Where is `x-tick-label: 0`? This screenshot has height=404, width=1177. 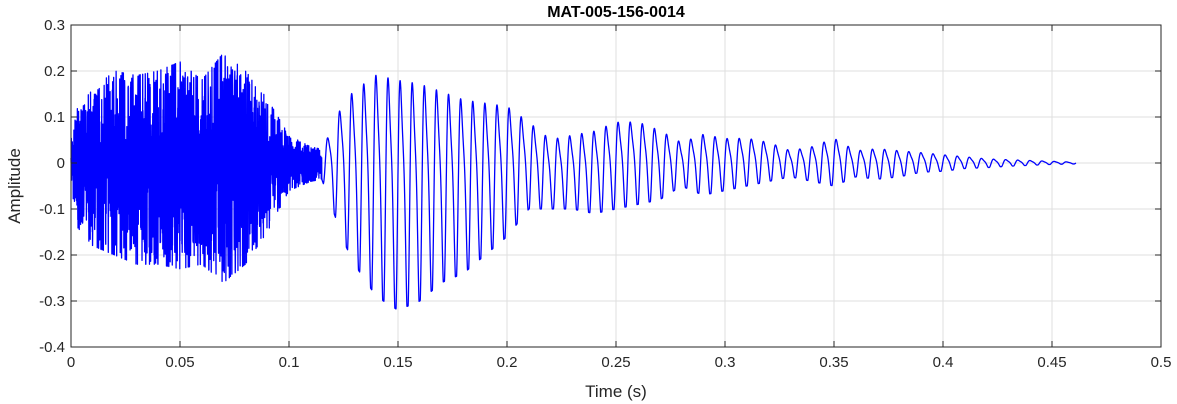
x-tick-label: 0 is located at coordinates (71, 362).